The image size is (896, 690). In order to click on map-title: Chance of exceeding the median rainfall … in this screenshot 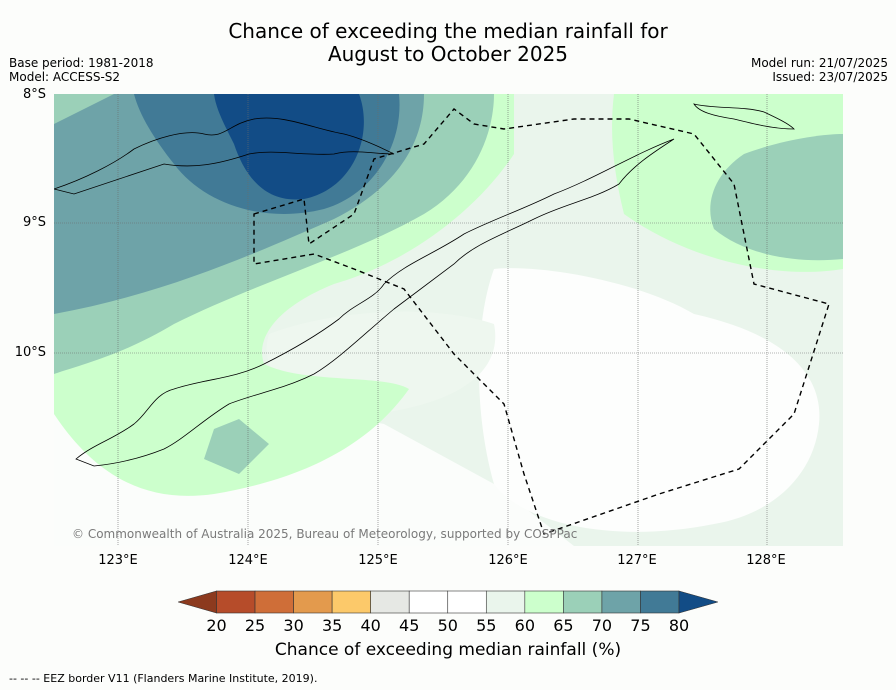, I will do `click(448, 43)`.